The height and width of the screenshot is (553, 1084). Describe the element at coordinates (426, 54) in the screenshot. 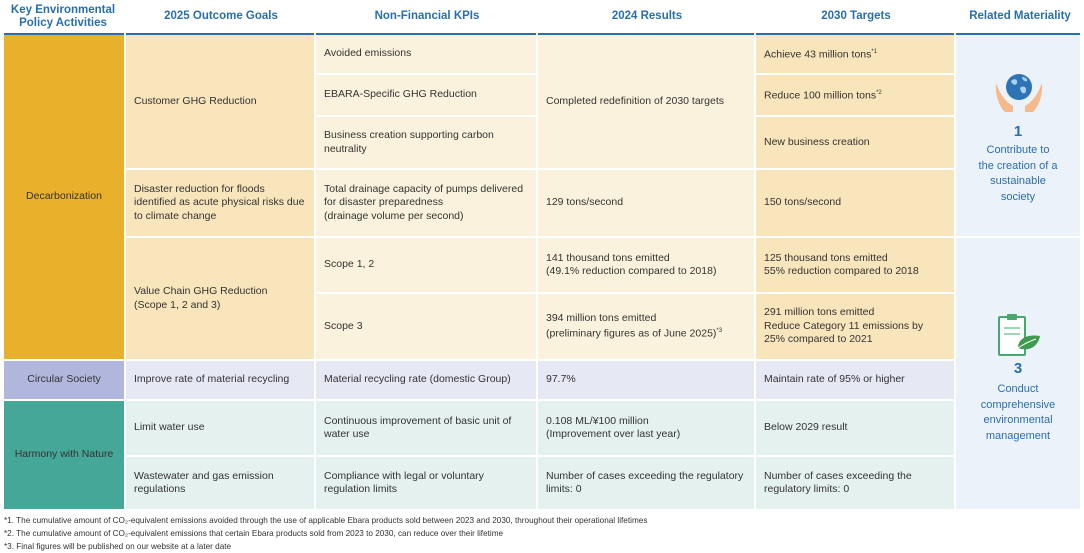

I see `kpi-avoided-emissions: Avoided emissions` at that location.